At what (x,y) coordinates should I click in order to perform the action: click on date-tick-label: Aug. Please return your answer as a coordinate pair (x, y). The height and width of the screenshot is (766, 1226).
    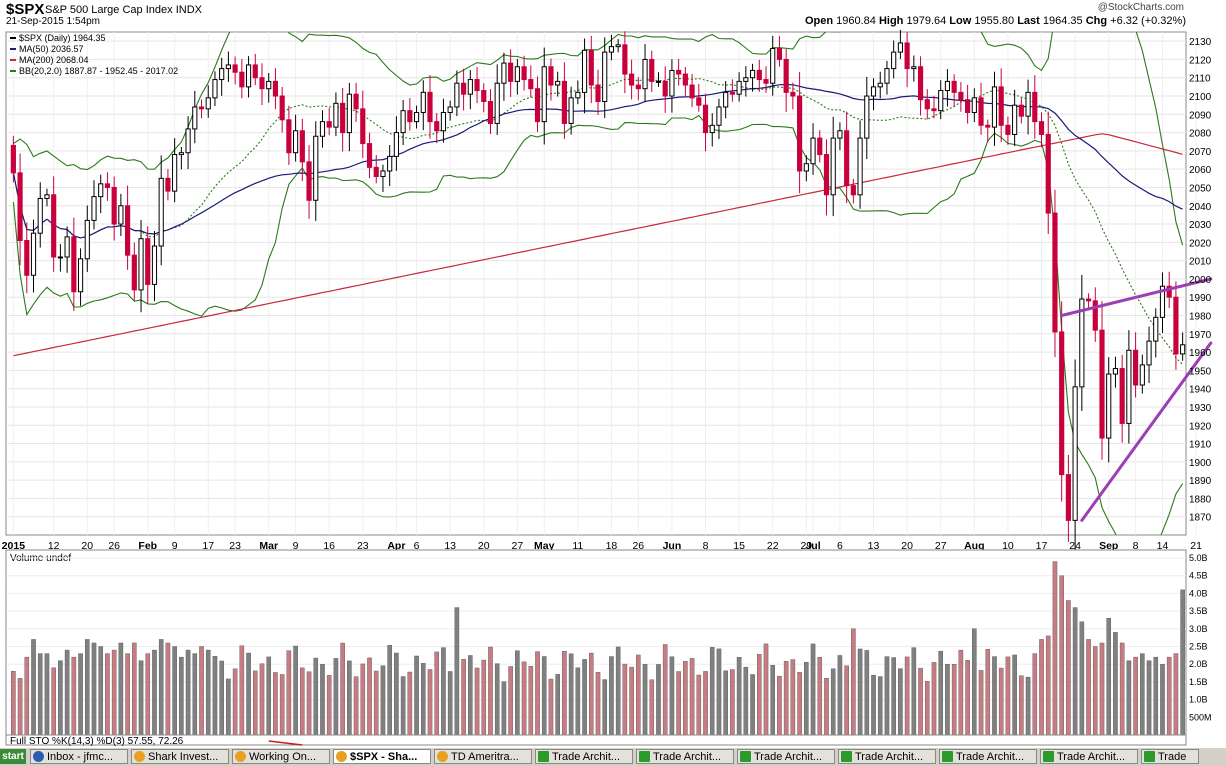
    Looking at the image, I should click on (974, 546).